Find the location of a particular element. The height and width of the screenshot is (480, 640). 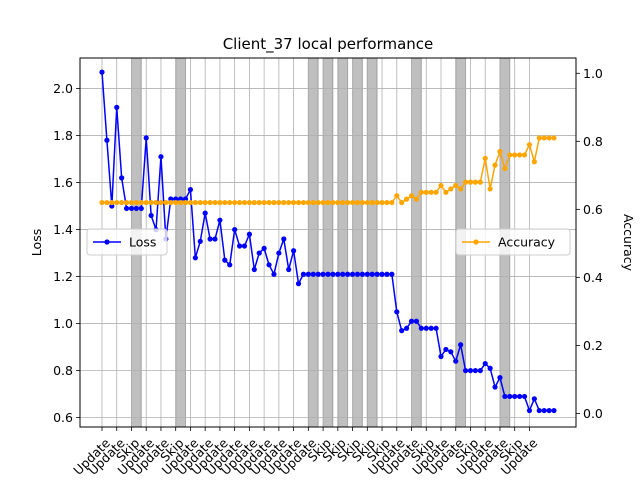

legend-label: Loss is located at coordinates (142, 242).